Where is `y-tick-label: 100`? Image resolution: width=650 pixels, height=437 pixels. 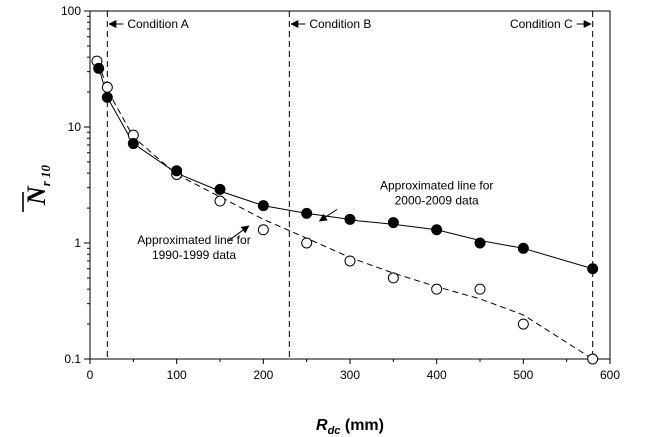
y-tick-label: 100 is located at coordinates (71, 11).